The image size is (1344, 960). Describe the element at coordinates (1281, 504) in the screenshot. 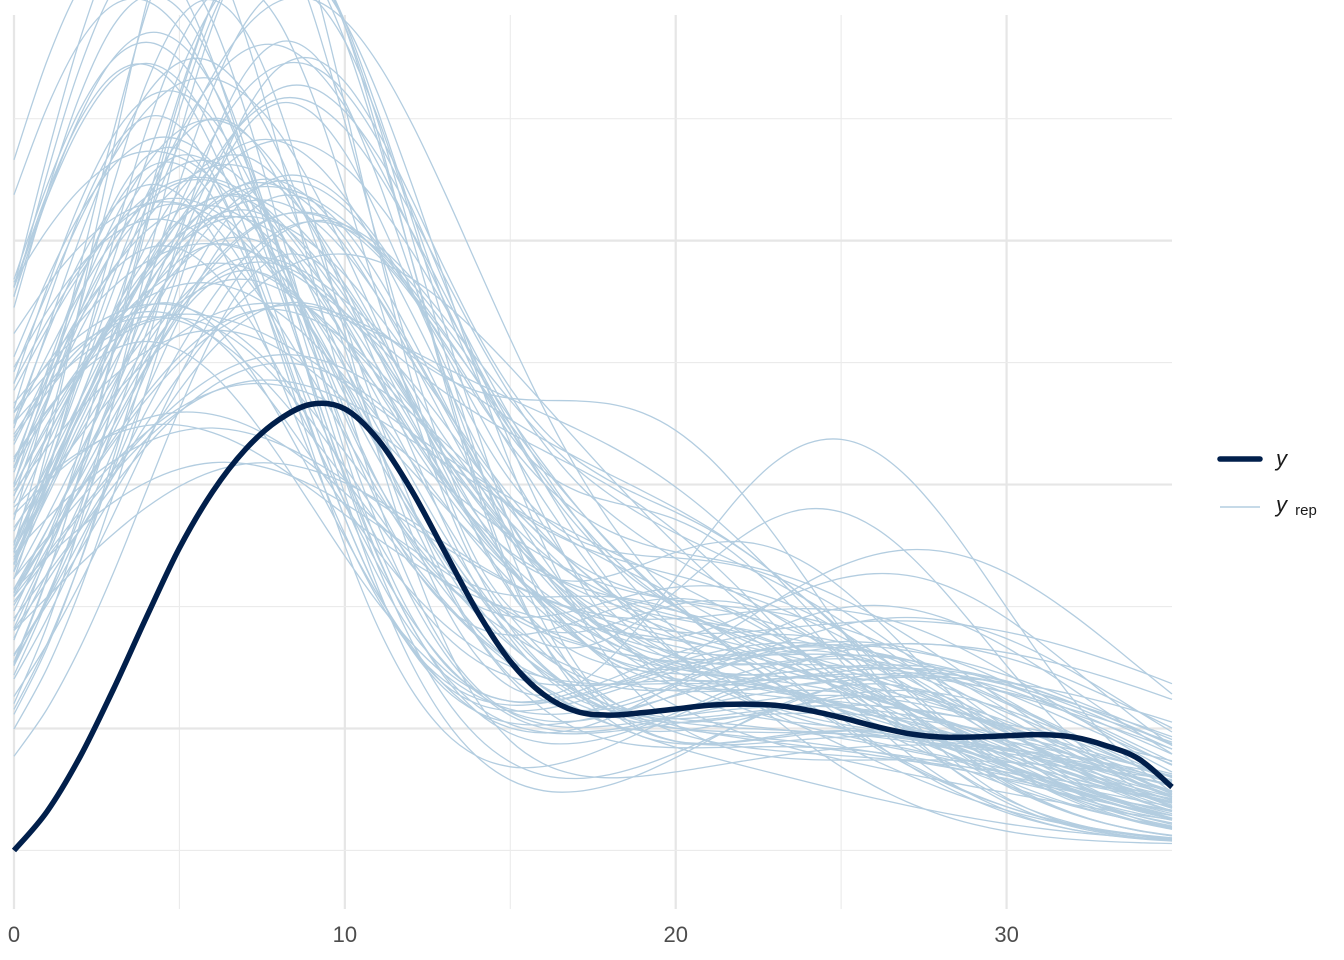

I see `legend-label-yrep-main: y` at that location.